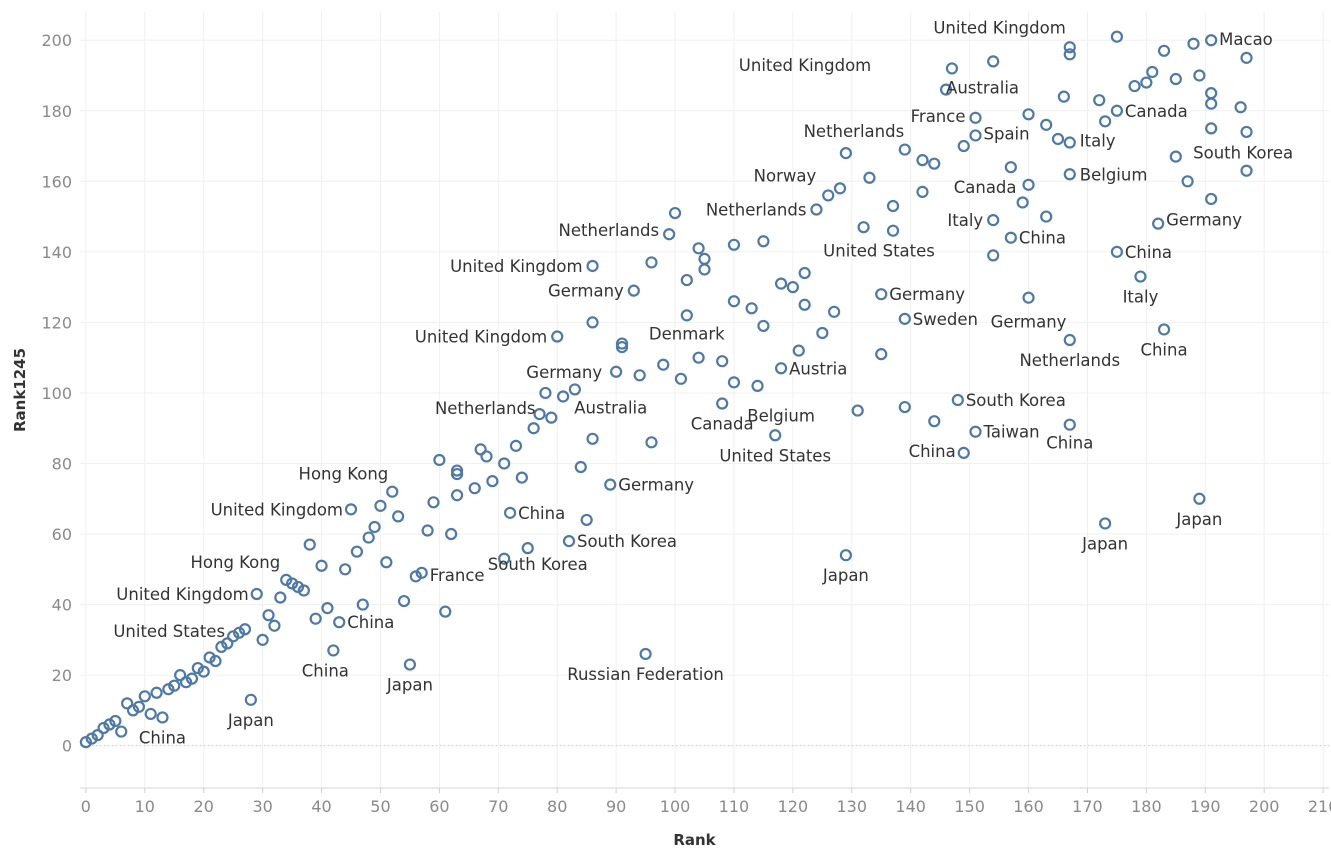 Image resolution: width=1331 pixels, height=858 pixels. What do you see at coordinates (1264, 806) in the screenshot?
I see `x-tick-label: 200` at bounding box center [1264, 806].